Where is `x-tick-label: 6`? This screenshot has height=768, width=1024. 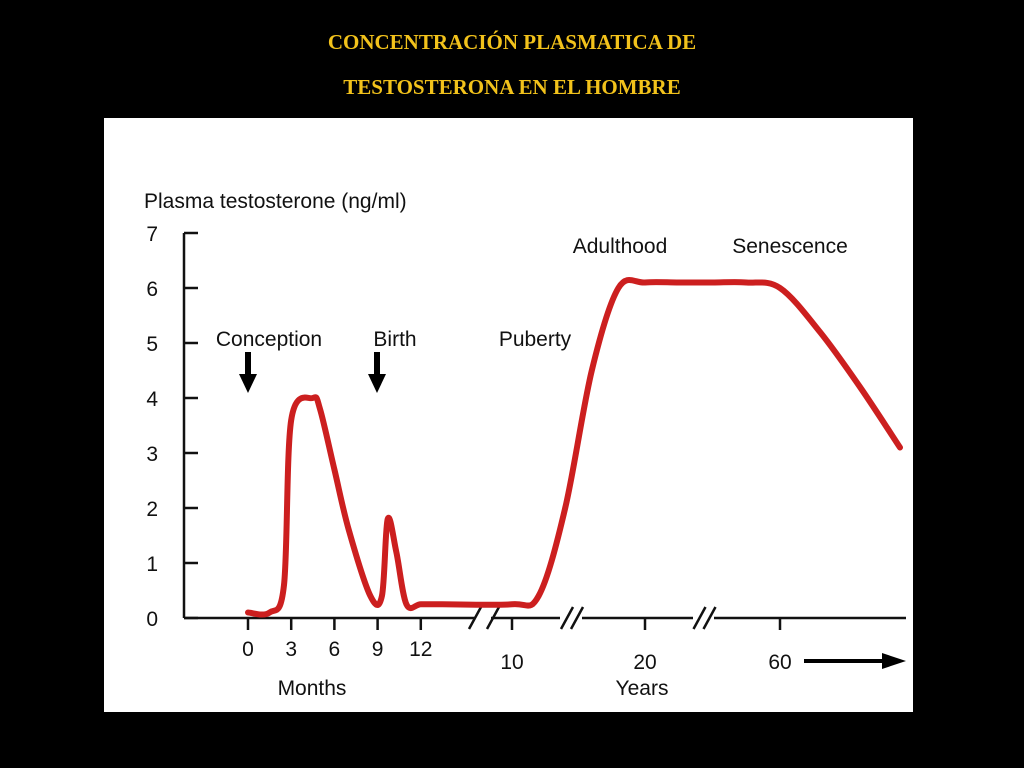 x-tick-label: 6 is located at coordinates (335, 649).